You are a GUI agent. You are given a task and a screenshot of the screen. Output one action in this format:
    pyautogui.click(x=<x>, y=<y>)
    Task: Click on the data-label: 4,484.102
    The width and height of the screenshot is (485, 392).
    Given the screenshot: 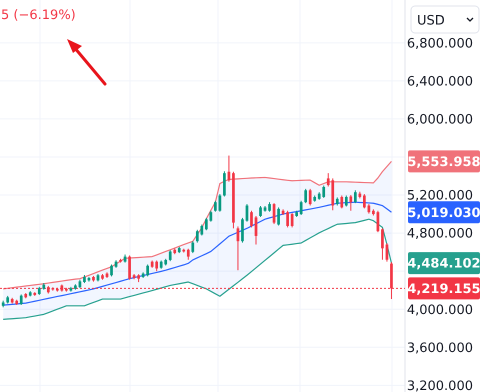 What is the action you would take?
    pyautogui.click(x=444, y=264)
    